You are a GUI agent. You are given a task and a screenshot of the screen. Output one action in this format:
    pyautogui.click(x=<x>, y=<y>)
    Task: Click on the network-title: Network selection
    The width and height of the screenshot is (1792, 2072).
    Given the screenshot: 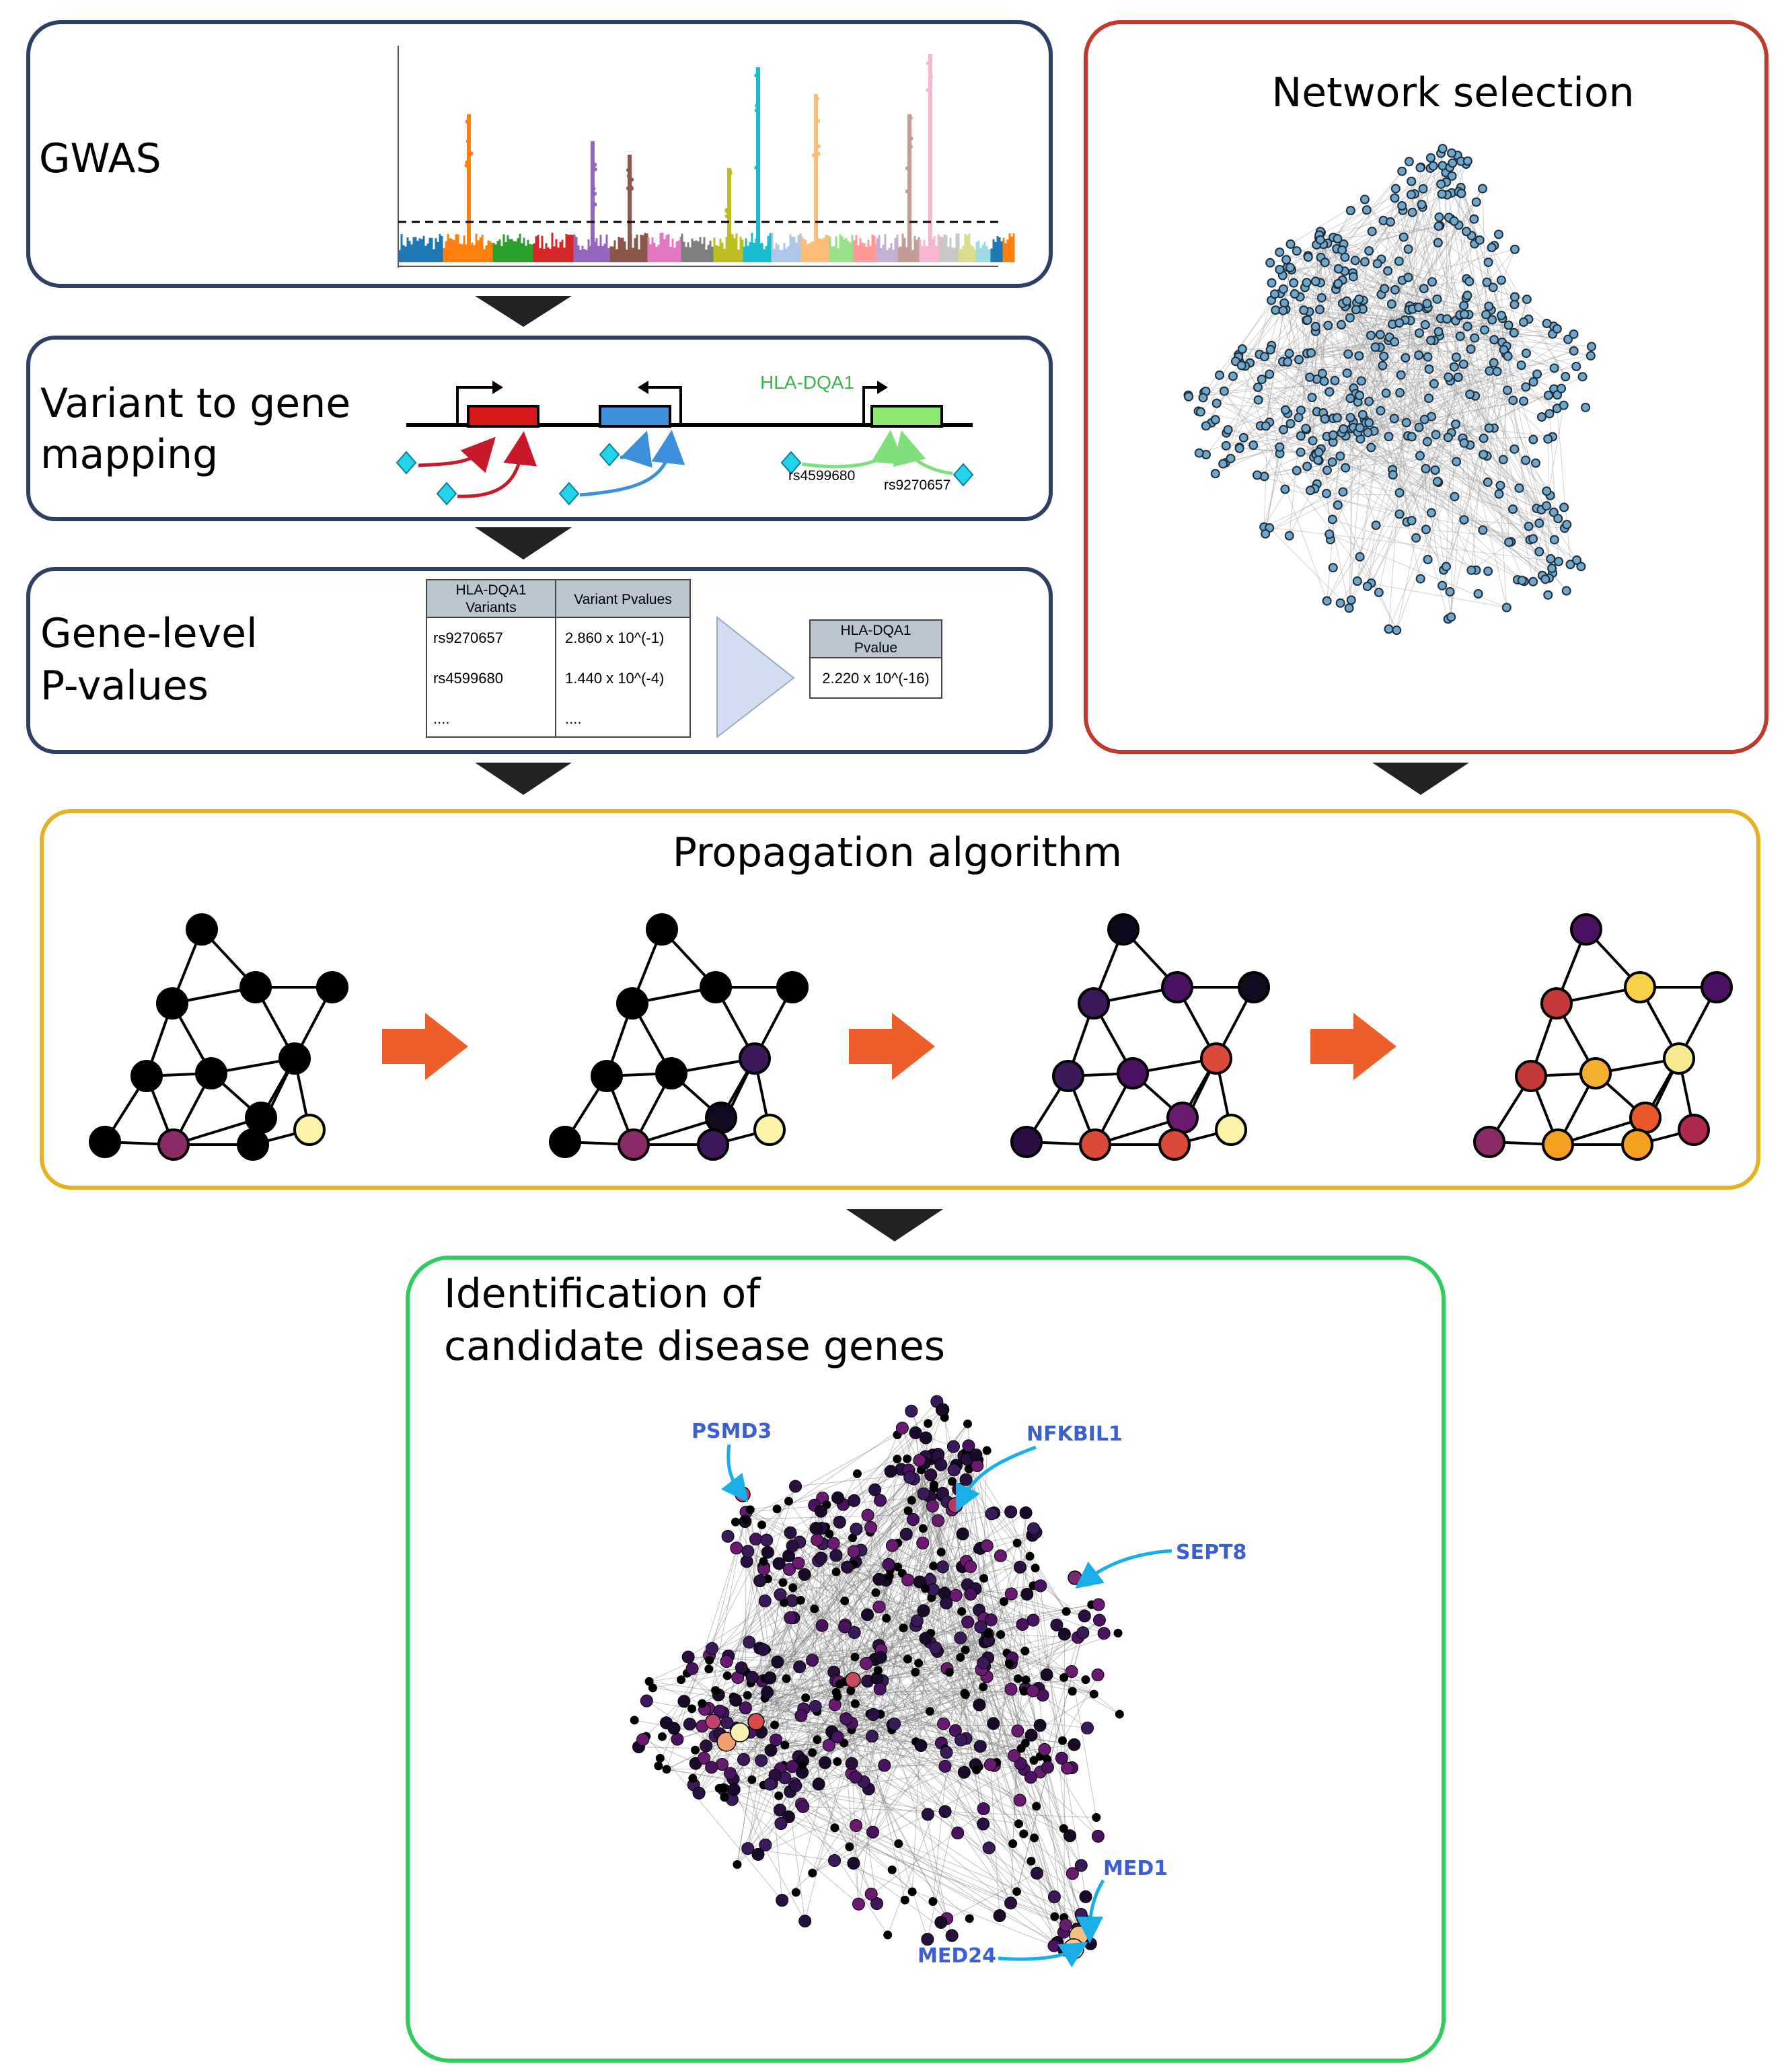 What is the action you would take?
    pyautogui.click(x=1452, y=92)
    